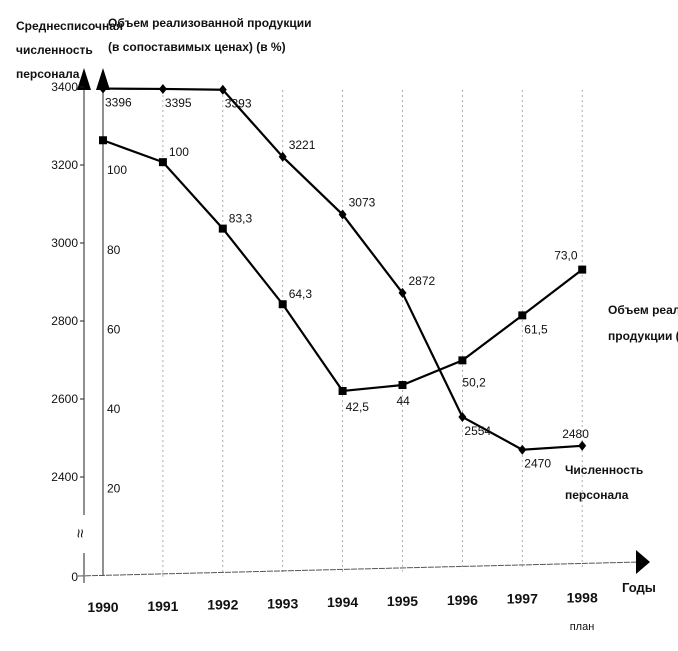  What do you see at coordinates (179, 152) in the screenshot?
I see `data-label: 100` at bounding box center [179, 152].